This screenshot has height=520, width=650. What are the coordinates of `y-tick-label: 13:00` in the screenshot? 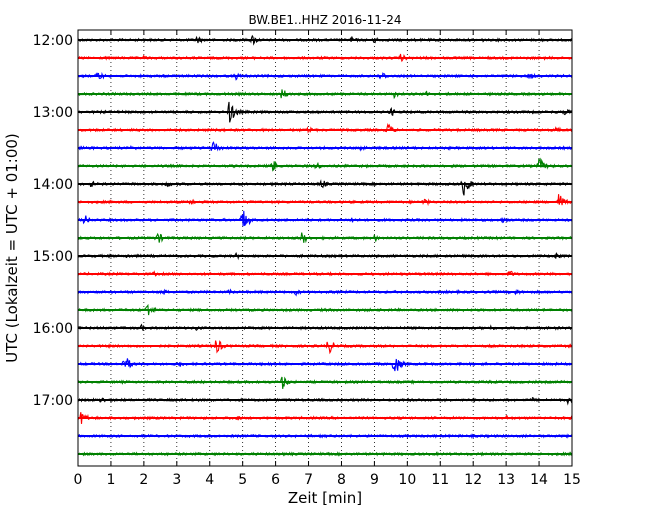 It's located at (53, 113).